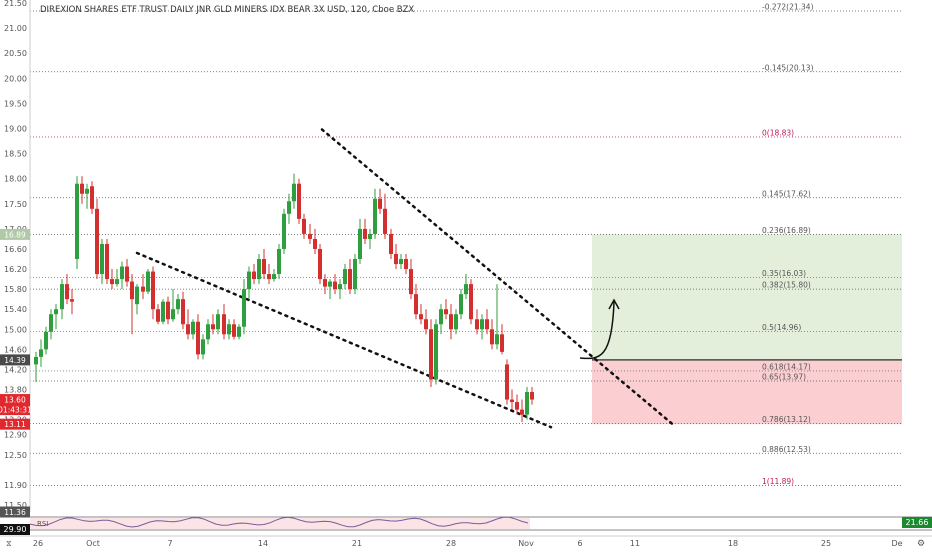 The image size is (932, 554). Describe the element at coordinates (15, 329) in the screenshot. I see `y-tick-label: 15.00` at that location.